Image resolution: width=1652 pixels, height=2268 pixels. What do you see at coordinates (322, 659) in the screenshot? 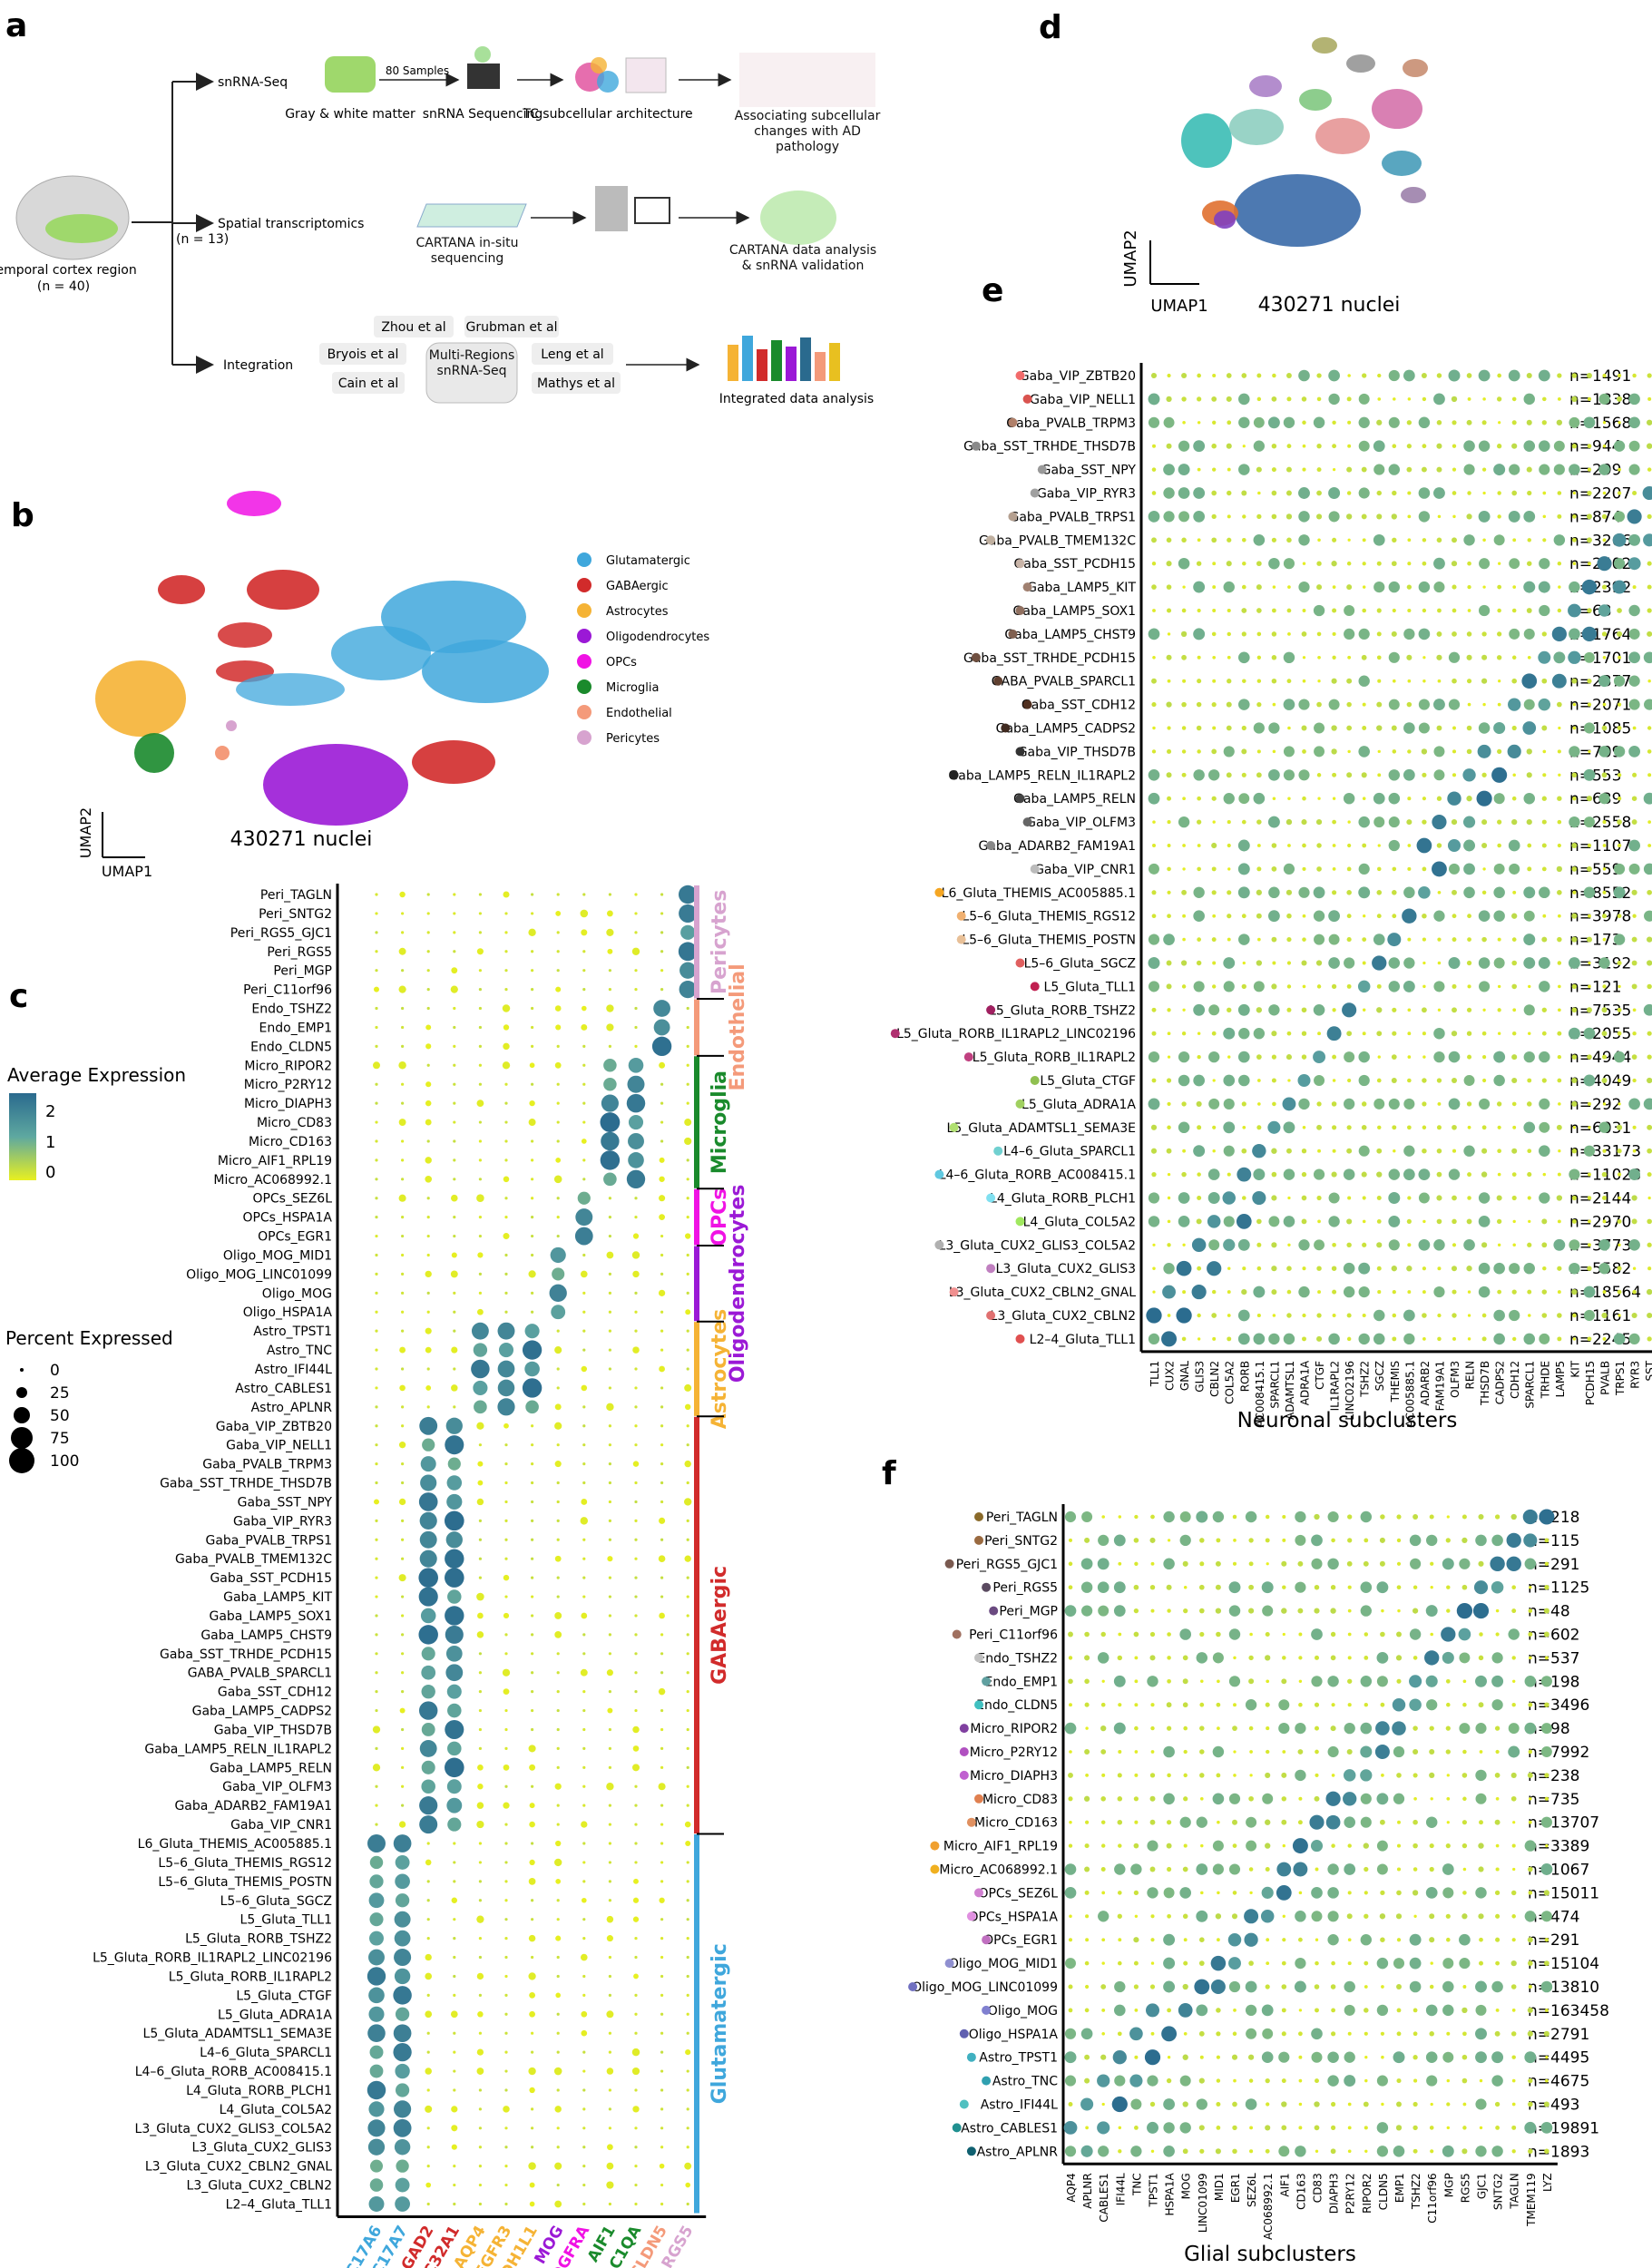
I see `umap-b-clusters` at bounding box center [322, 659].